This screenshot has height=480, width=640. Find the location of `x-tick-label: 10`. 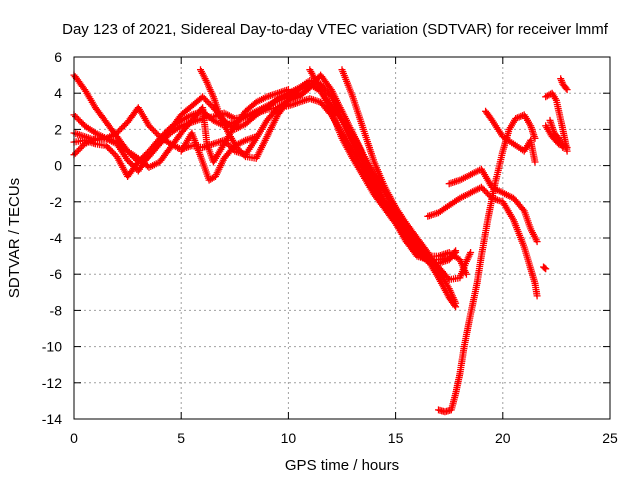

x-tick-label: 10 is located at coordinates (289, 438).